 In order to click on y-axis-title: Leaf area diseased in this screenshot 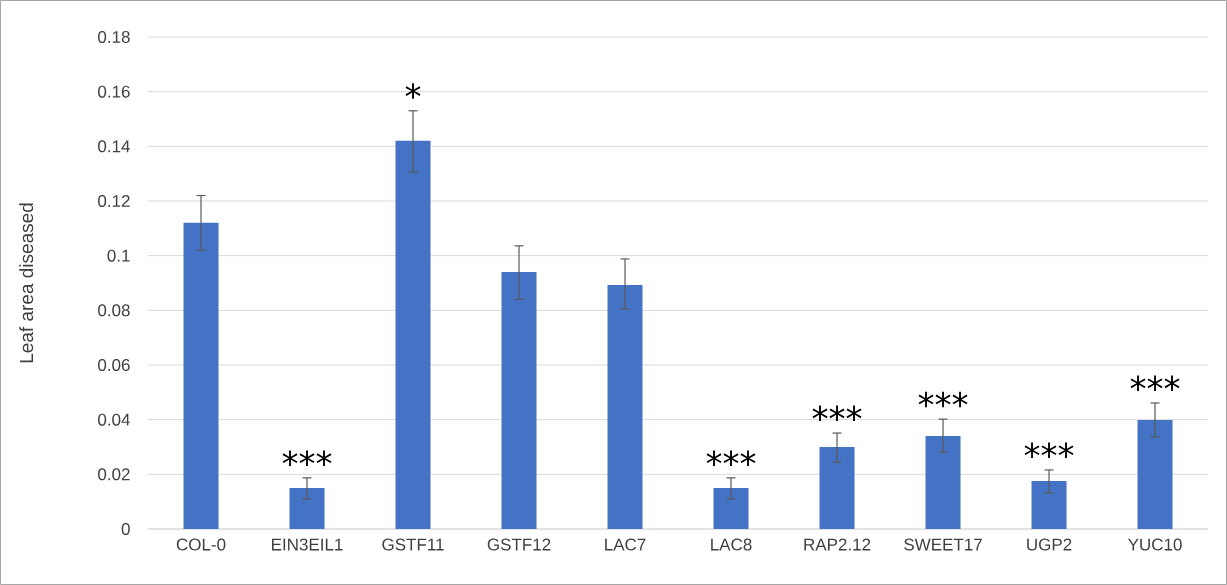, I will do `click(26, 283)`.